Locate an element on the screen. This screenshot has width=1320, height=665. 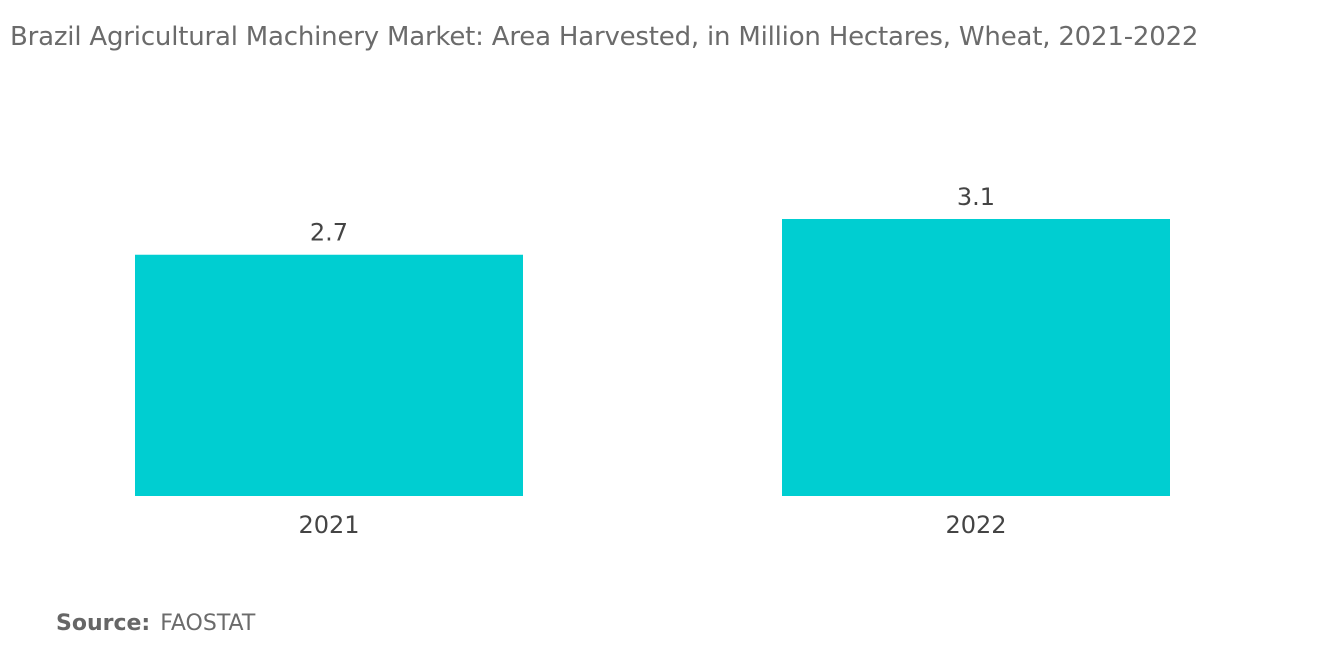
data-label-2021: 2.7 is located at coordinates (329, 233).